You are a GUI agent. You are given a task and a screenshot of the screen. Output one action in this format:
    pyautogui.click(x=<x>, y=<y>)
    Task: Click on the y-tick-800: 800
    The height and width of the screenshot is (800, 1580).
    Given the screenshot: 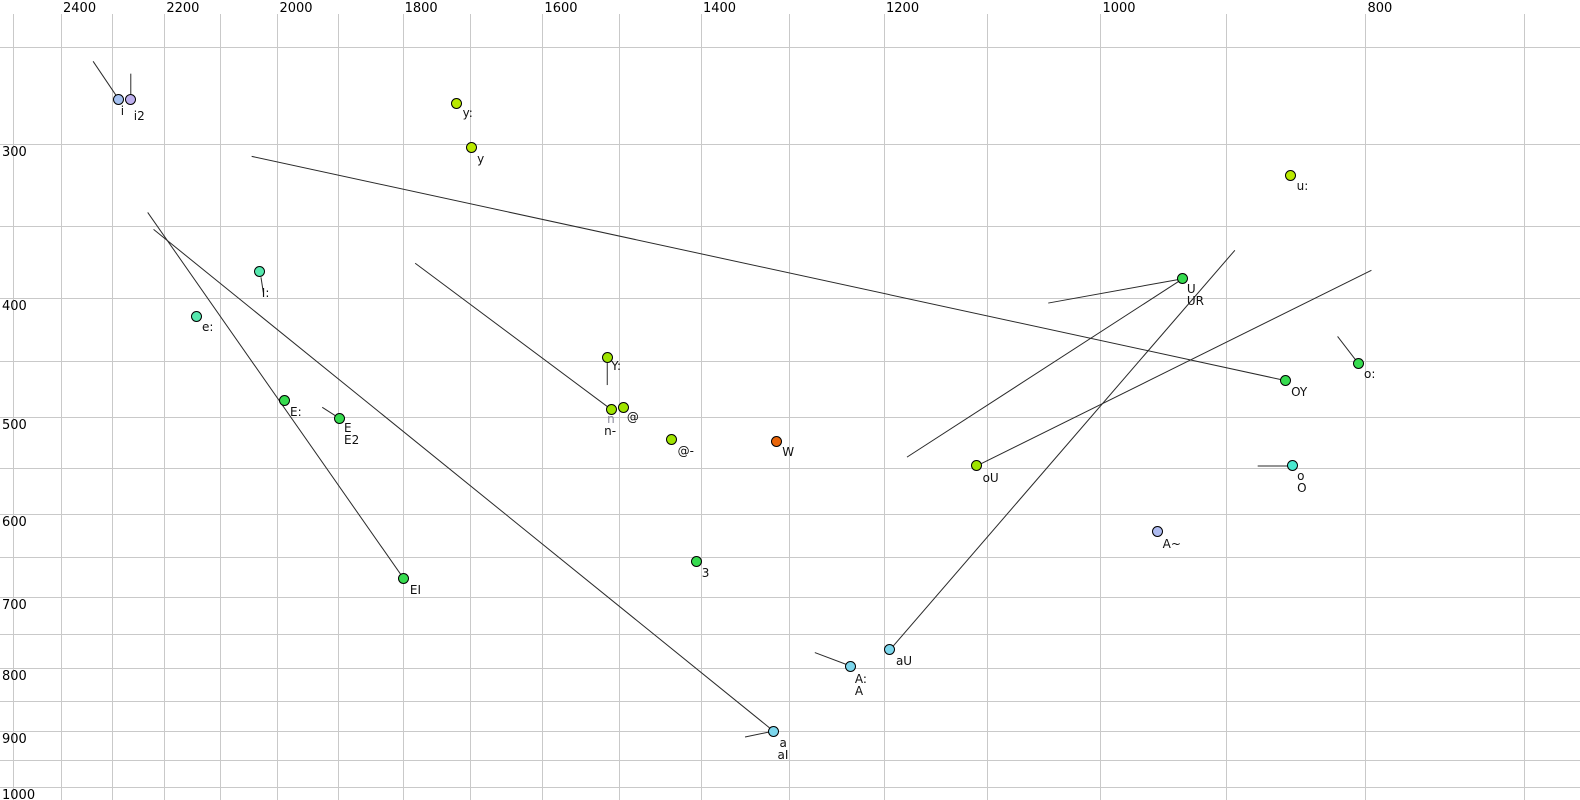 What is the action you would take?
    pyautogui.click(x=14, y=677)
    